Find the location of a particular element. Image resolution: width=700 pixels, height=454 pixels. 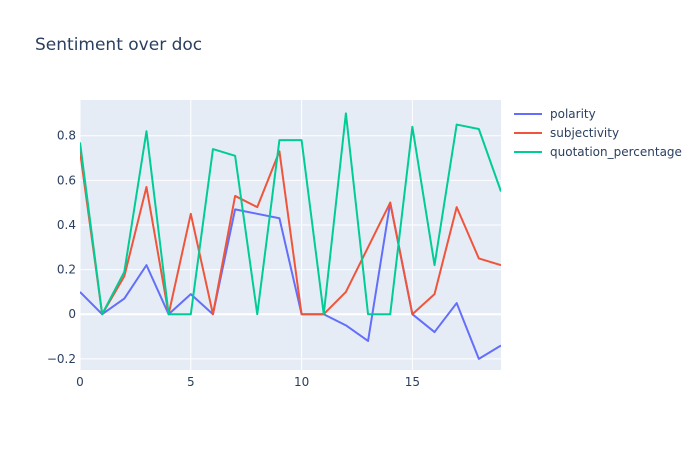

chart-title: Sentiment over doc is located at coordinates (118, 45).